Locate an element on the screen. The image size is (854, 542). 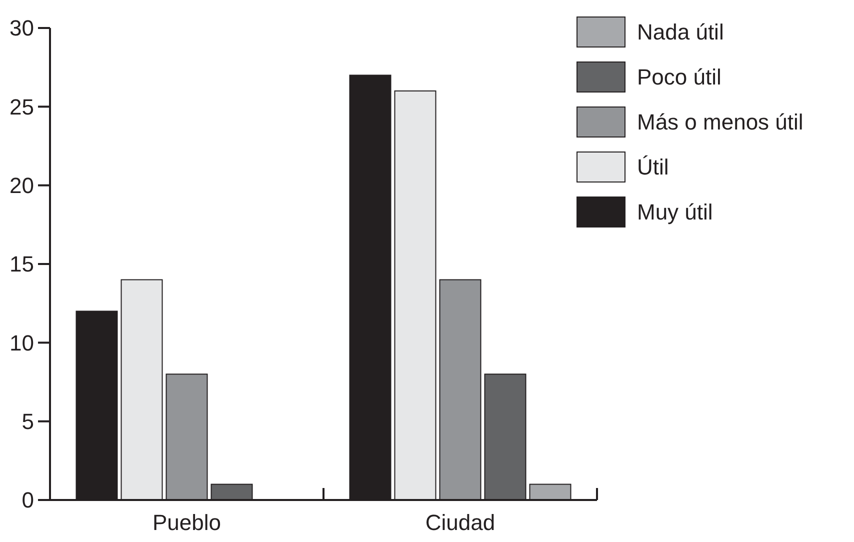
y-tick-label: 20 is located at coordinates (22, 185).